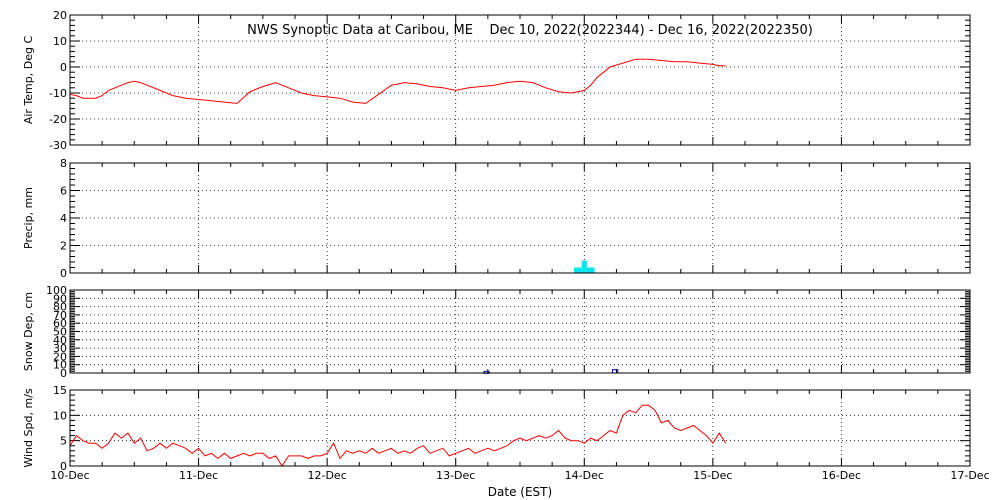 The width and height of the screenshot is (1000, 500). What do you see at coordinates (63, 191) in the screenshot?
I see `y-tick-label: 6` at bounding box center [63, 191].